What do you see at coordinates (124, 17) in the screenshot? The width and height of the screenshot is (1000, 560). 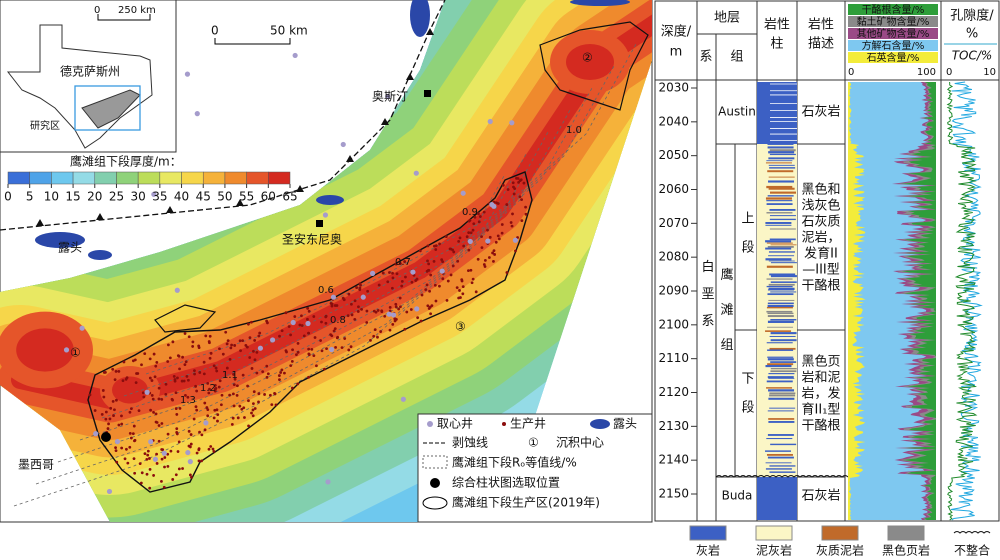 I see `inset-scale` at bounding box center [124, 17].